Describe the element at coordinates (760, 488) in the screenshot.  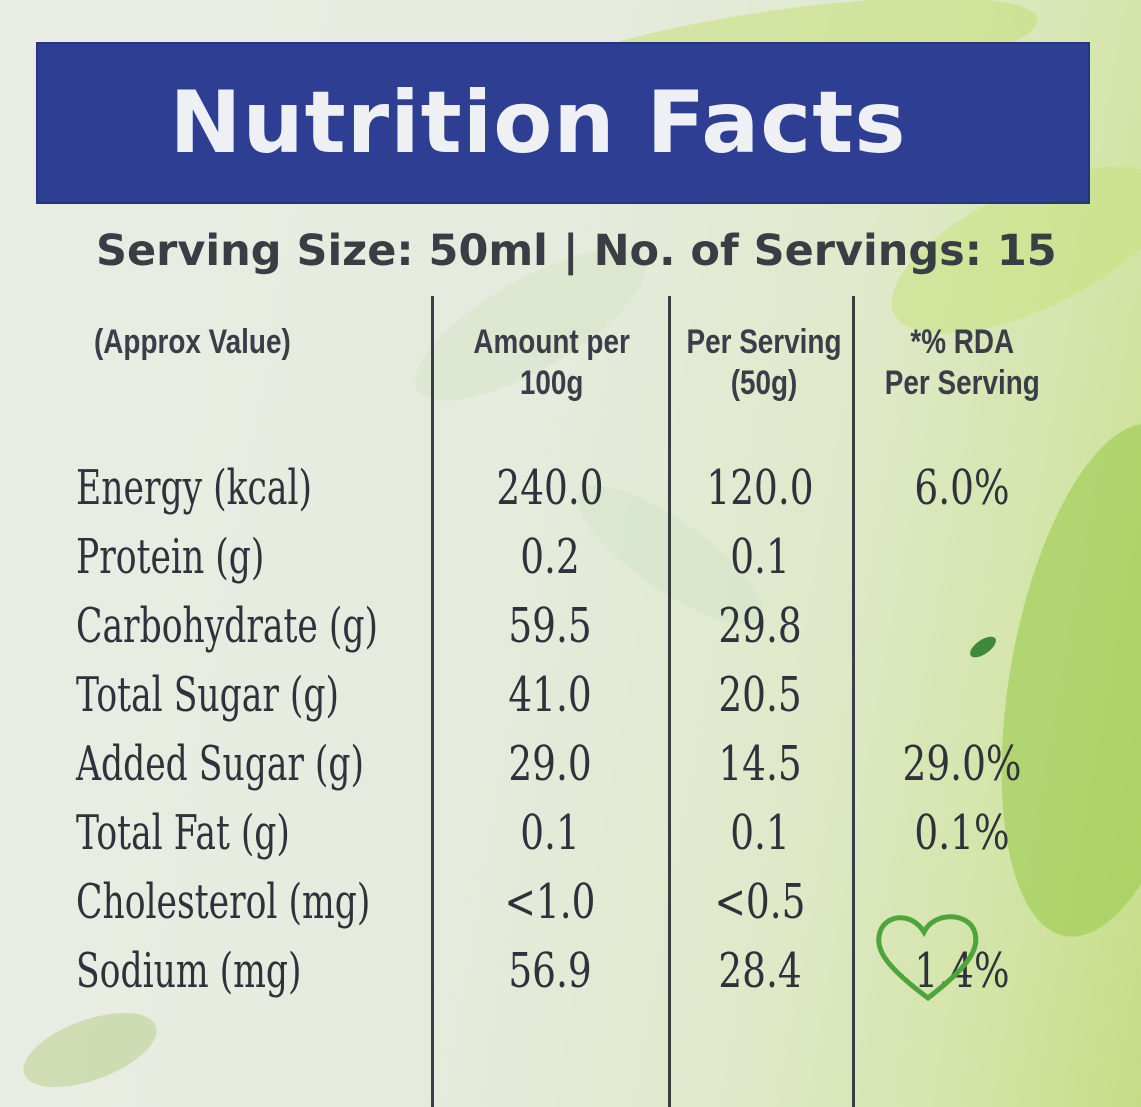
I see `value-per-serving: 120.0` at that location.